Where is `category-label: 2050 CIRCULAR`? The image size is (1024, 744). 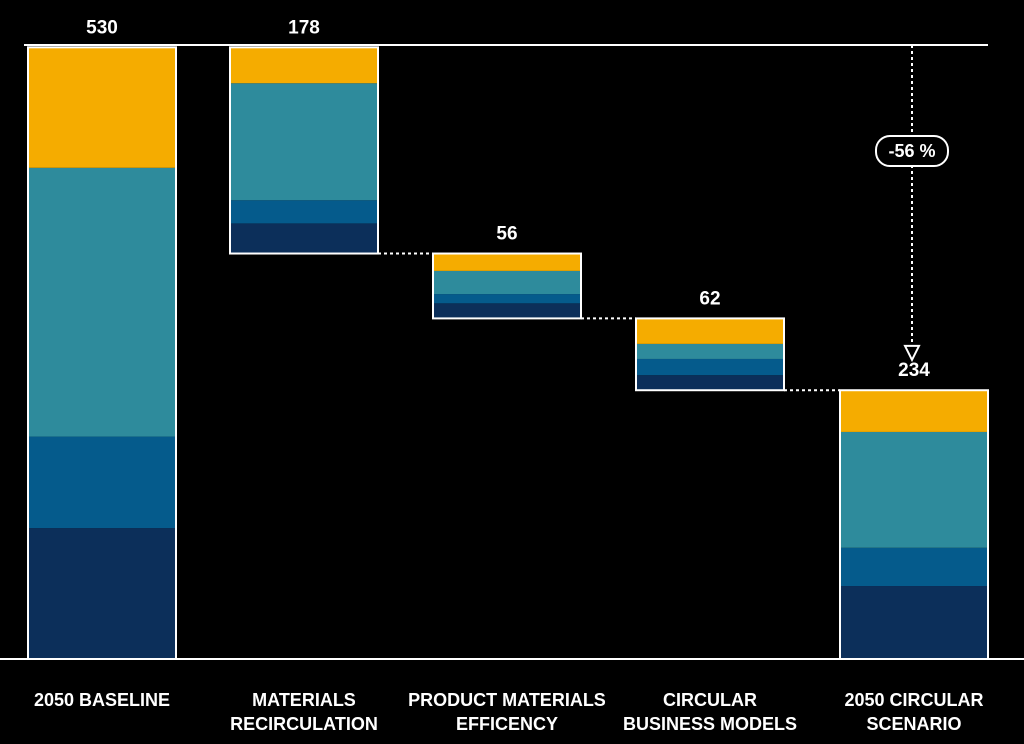 category-label: 2050 CIRCULAR is located at coordinates (913, 700).